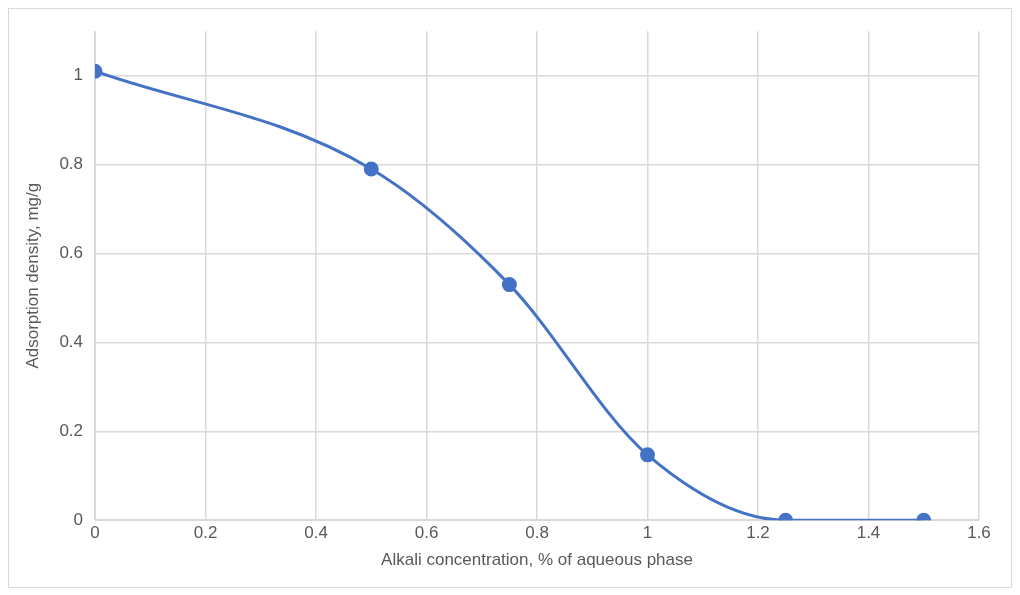 This screenshot has height=595, width=1020. What do you see at coordinates (71, 342) in the screenshot?
I see `y-tick-label: 0.4` at bounding box center [71, 342].